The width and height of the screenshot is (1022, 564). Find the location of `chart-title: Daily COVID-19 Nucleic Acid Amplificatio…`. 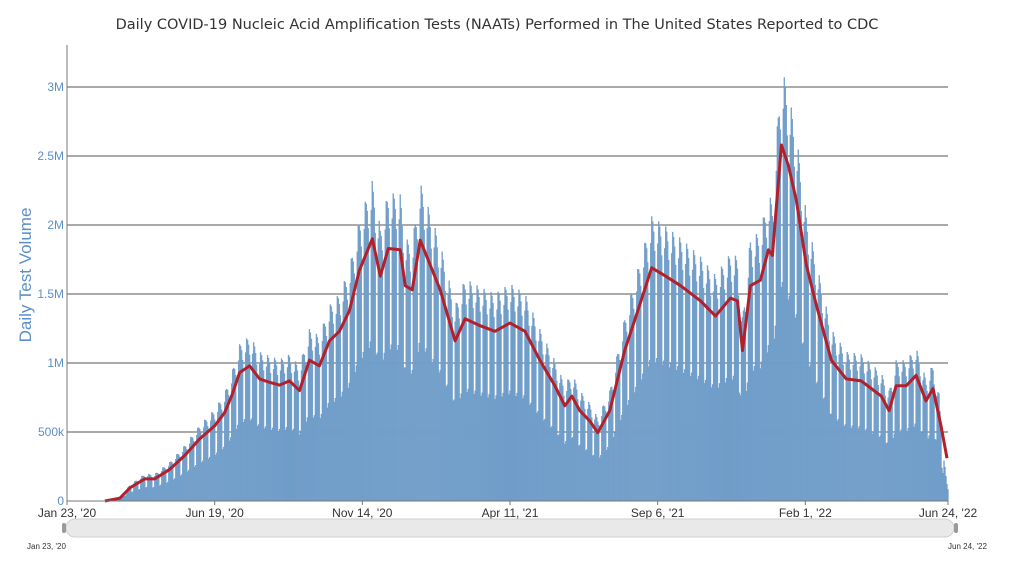

chart-title: Daily COVID-19 Nucleic Acid Amplificatio… is located at coordinates (497, 25).